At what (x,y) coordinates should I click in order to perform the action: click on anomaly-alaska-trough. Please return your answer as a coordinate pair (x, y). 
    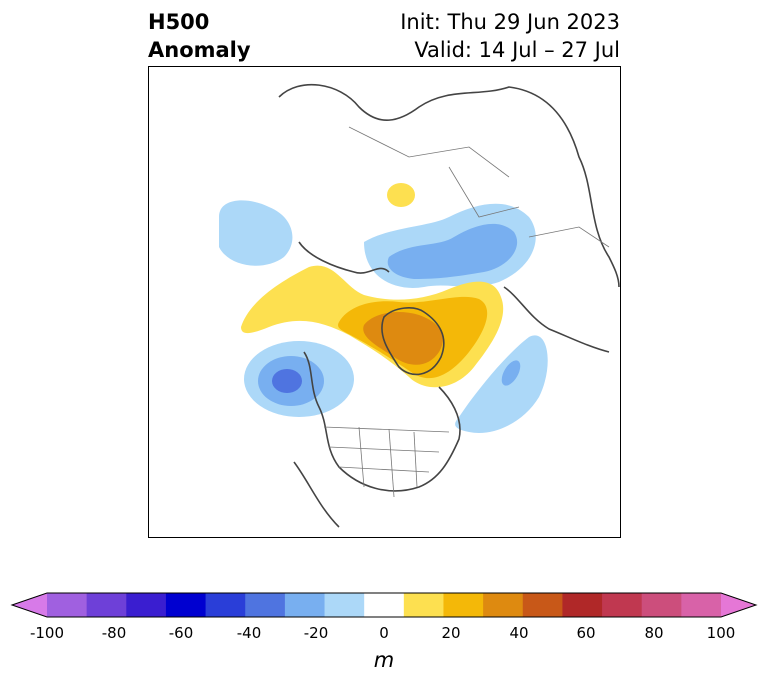
    Looking at the image, I should click on (256, 233).